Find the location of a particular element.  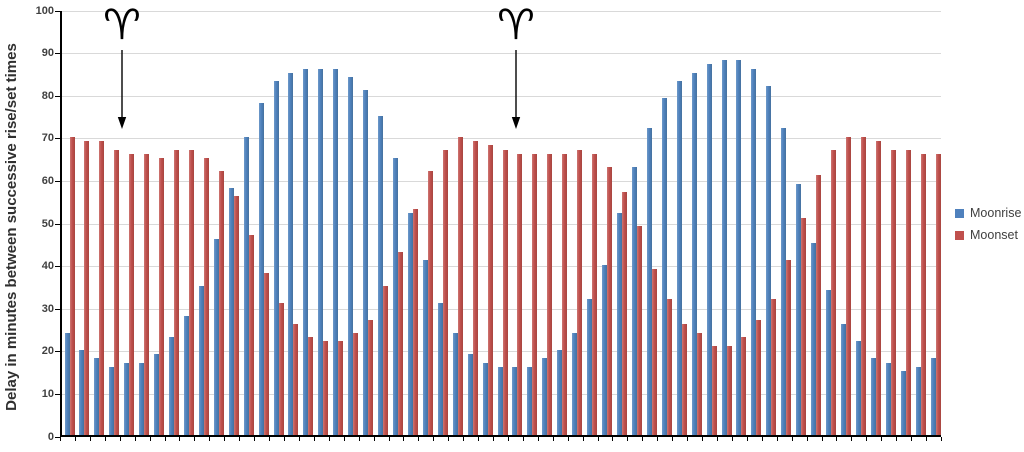

moonrise-label: Moonrise is located at coordinates (996, 213).